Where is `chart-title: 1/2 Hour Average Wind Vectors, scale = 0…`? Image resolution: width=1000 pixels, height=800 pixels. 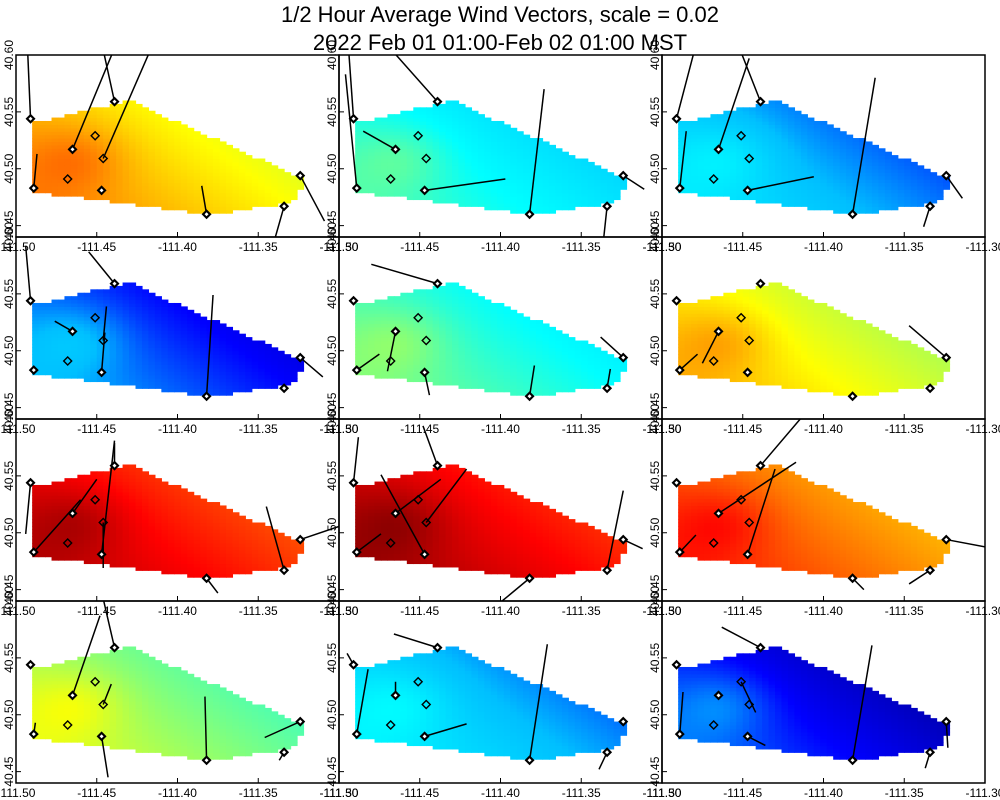
chart-title: 1/2 Hour Average Wind Vectors, scale = 0… is located at coordinates (499, 14).